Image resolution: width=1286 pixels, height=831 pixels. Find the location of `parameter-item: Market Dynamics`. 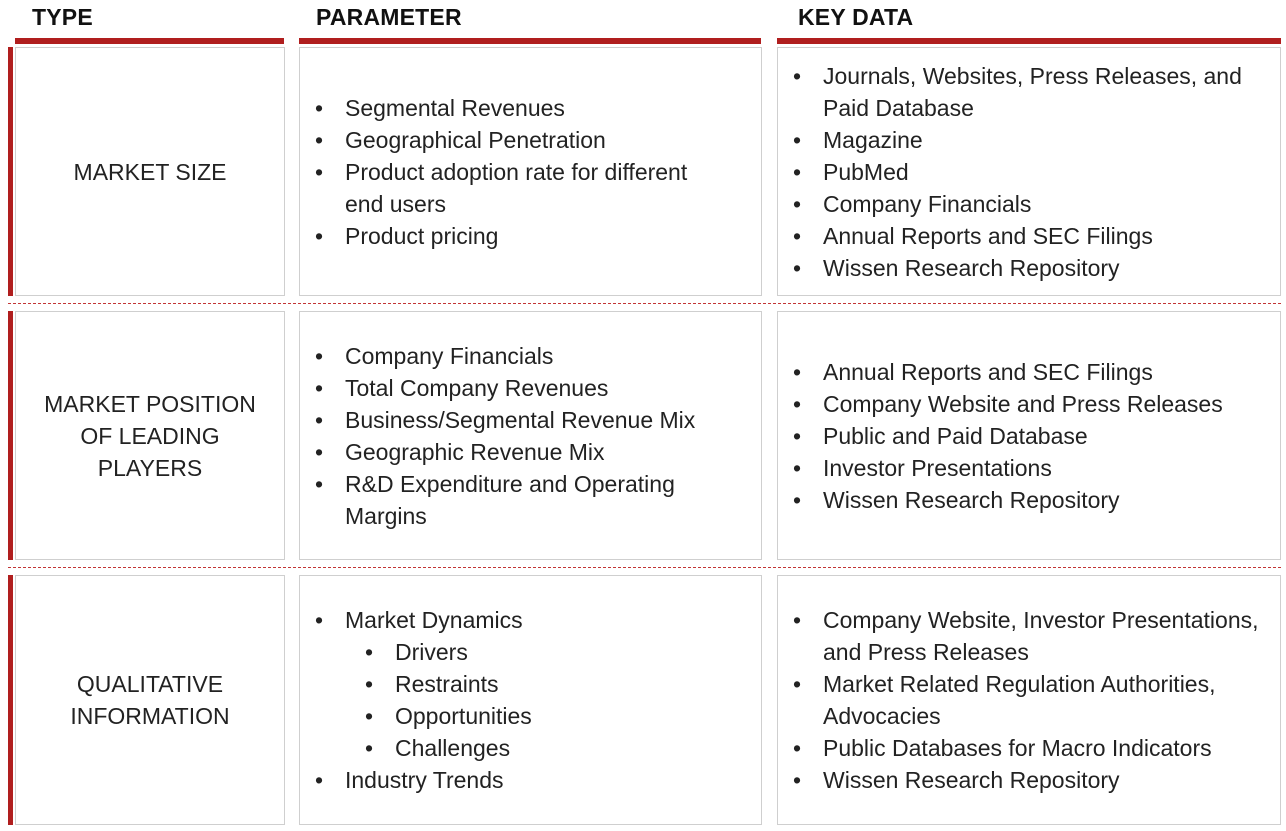

parameter-item: Market Dynamics is located at coordinates (520, 620).